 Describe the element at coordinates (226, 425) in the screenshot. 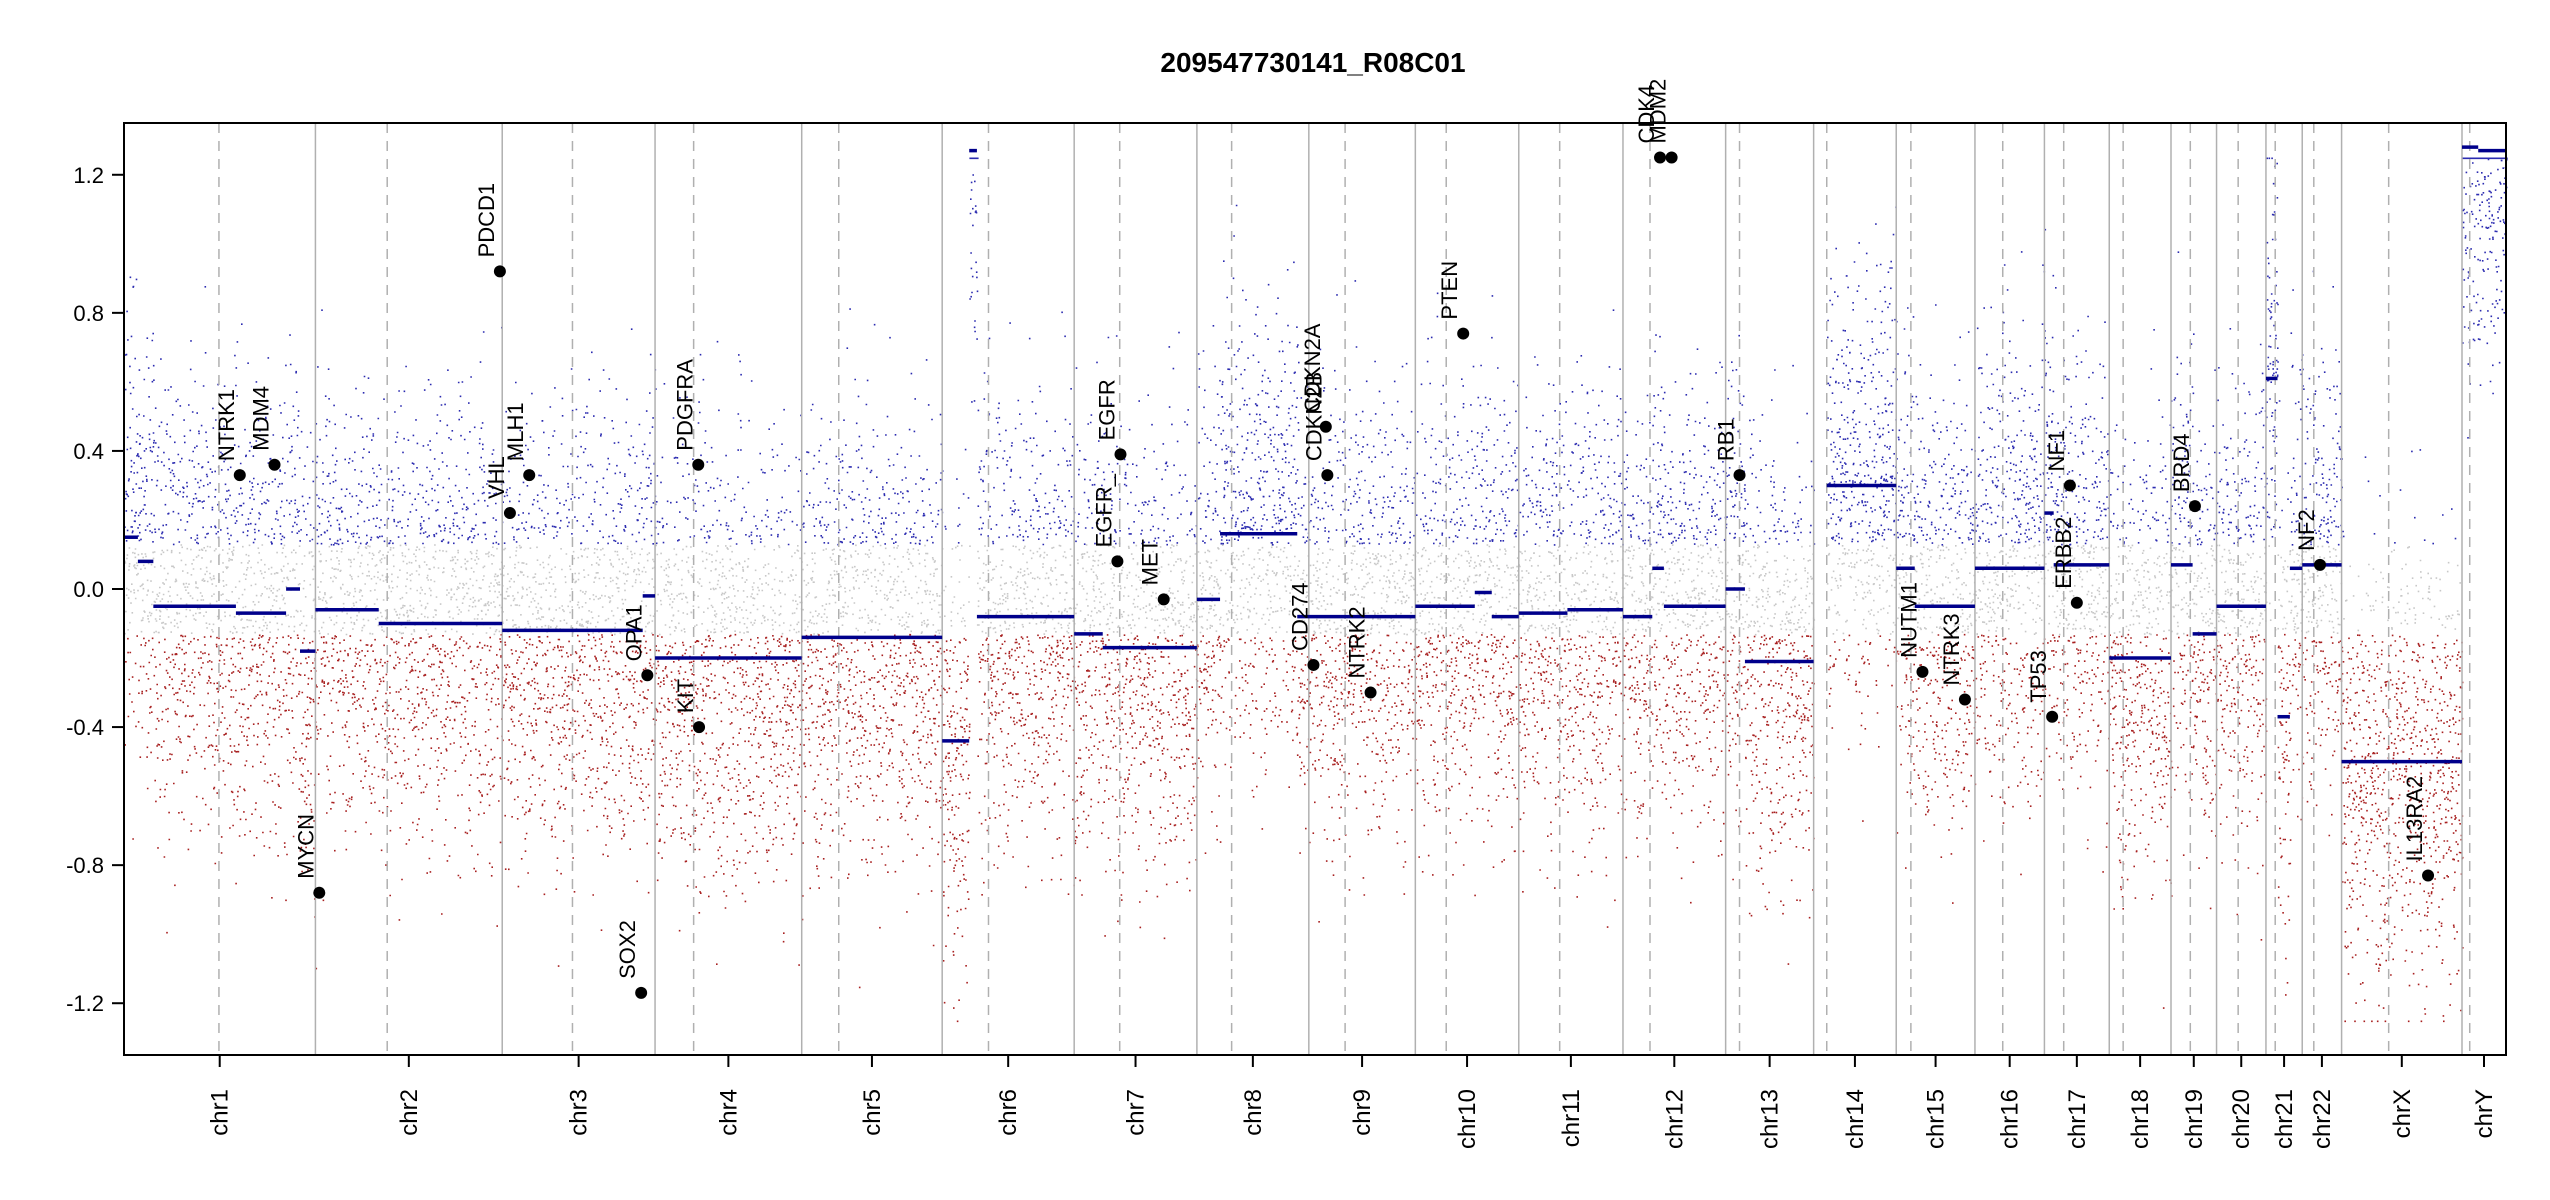

I see `gene-label: NTRK1` at that location.